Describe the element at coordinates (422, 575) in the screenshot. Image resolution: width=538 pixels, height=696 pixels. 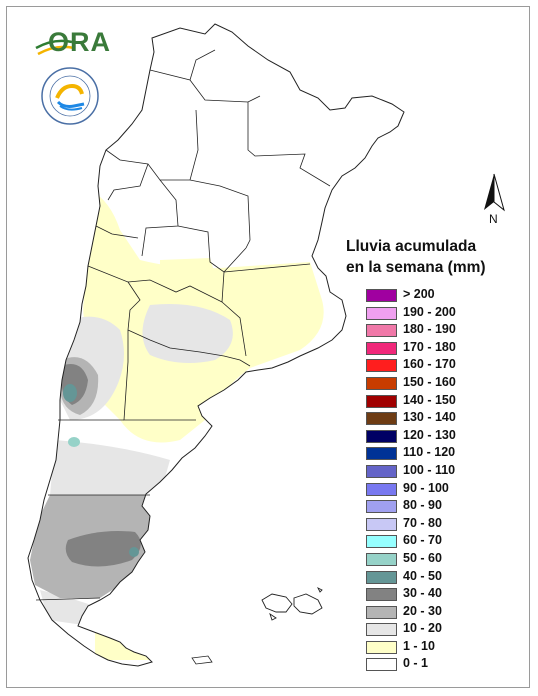
I see `legend-label: 40 - 50` at that location.